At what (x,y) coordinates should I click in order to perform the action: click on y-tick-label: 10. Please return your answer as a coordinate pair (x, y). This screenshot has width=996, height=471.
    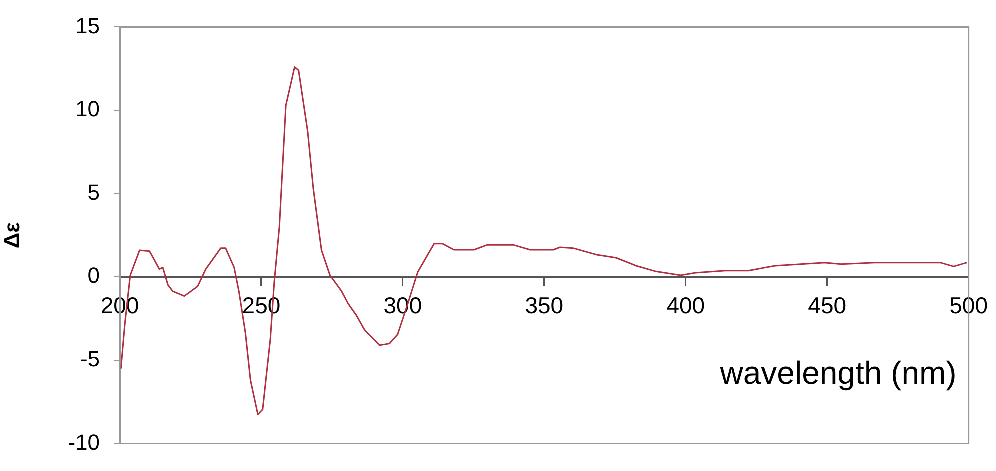
    Looking at the image, I should click on (88, 109).